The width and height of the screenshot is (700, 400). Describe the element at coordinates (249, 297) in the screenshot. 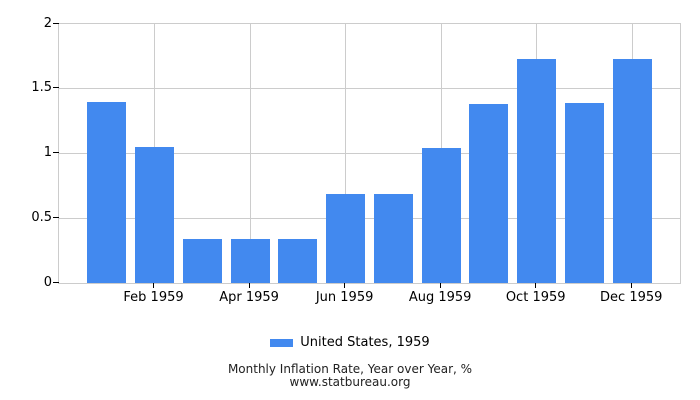

I see `x-axis-tick-label: Apr 1959` at that location.